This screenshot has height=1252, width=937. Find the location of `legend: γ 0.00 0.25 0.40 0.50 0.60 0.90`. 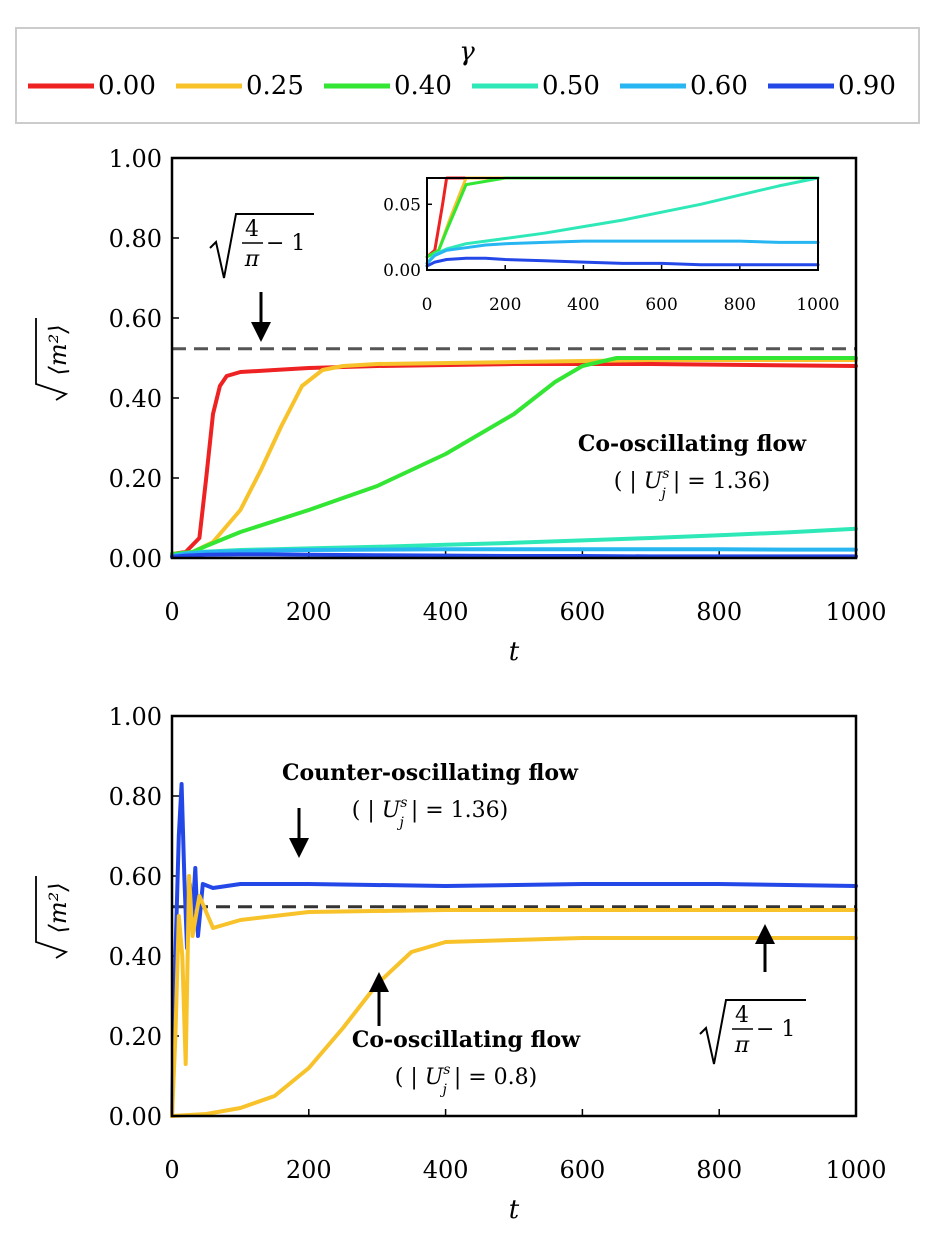

legend: γ 0.00 0.25 0.40 0.50 0.60 0.90 is located at coordinates (467, 75).